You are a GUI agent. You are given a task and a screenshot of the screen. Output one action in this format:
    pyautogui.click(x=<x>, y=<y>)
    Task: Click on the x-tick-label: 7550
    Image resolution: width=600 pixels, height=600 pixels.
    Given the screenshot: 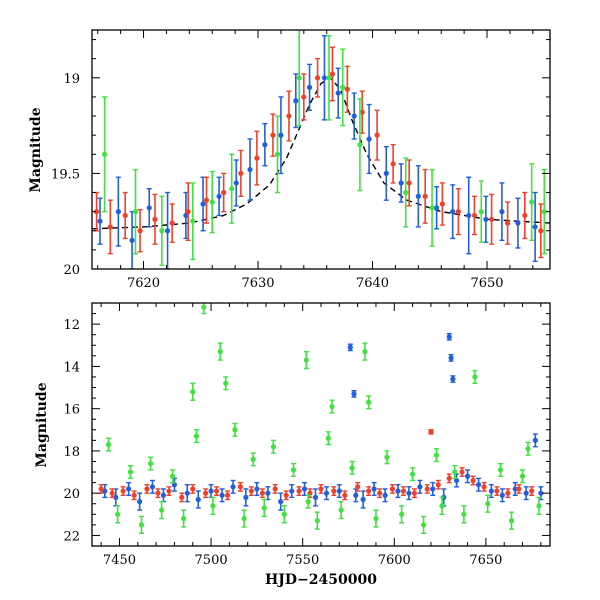 What is the action you would take?
    pyautogui.click(x=302, y=560)
    